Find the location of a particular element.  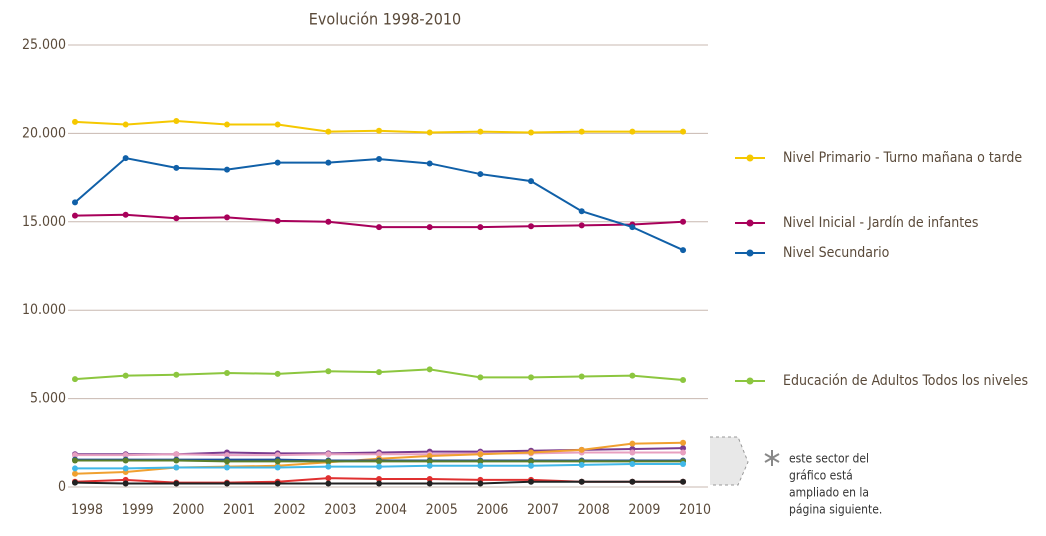

y-tick-label: 10.000 is located at coordinates (44, 310).